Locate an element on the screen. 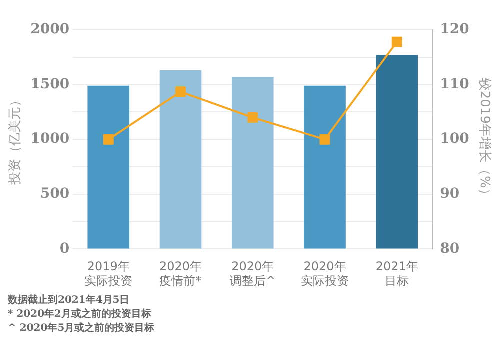 The width and height of the screenshot is (500, 362). x-tick-label: 2020年调整后^ is located at coordinates (253, 274).